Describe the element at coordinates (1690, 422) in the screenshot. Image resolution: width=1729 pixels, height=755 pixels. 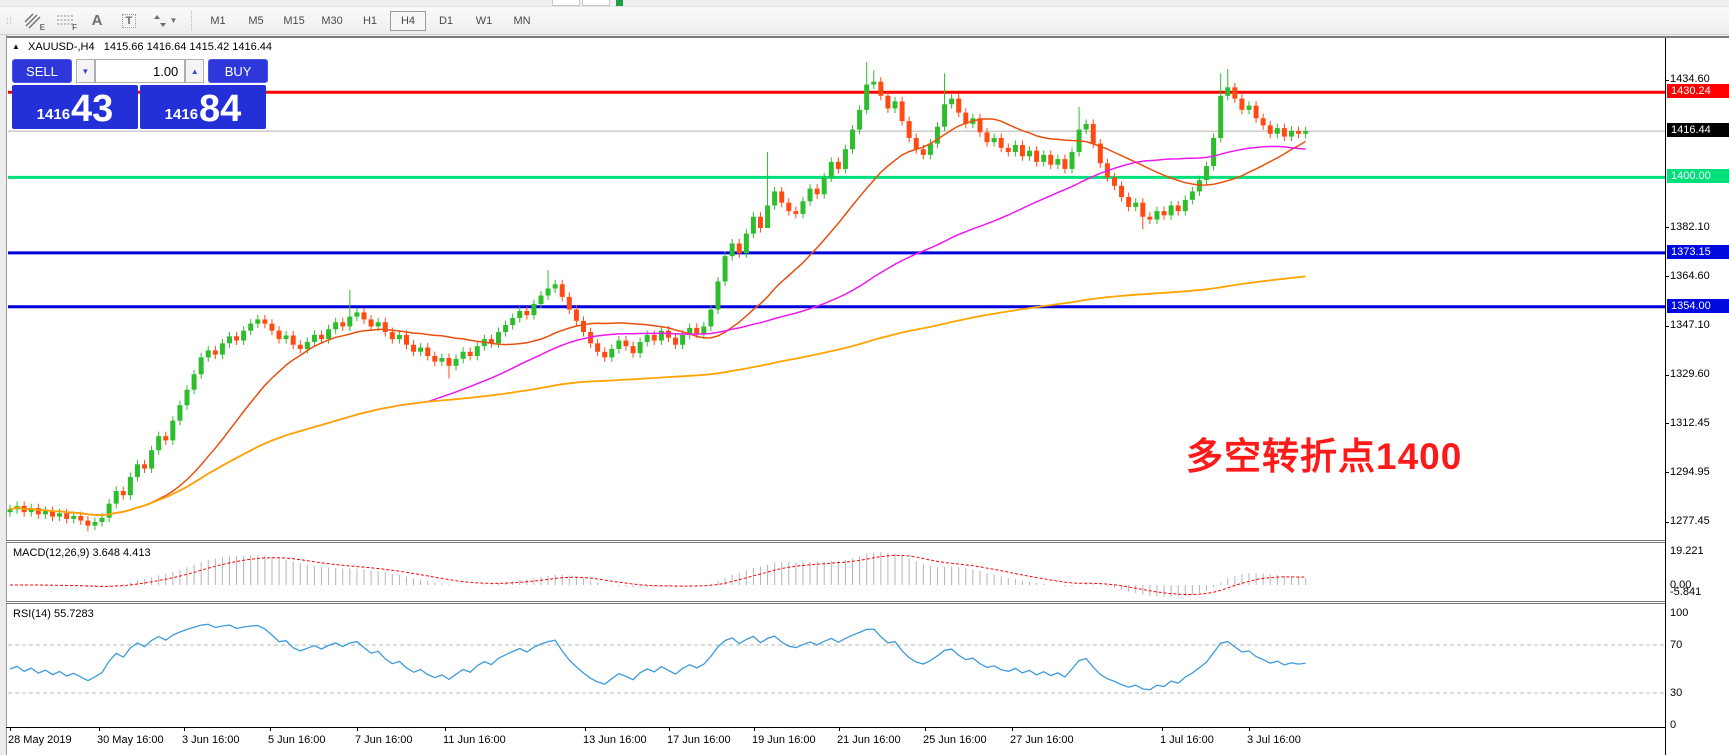
I see `price-tick-label: 1312.45` at that location.